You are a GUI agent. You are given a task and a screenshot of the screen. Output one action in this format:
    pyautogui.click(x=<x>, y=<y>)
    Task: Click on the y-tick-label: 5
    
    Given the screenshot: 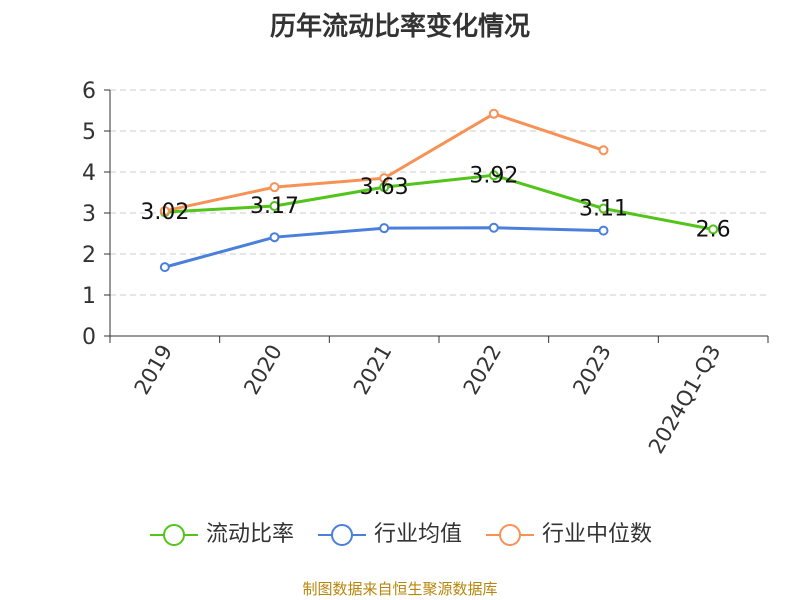 What is the action you would take?
    pyautogui.click(x=89, y=132)
    